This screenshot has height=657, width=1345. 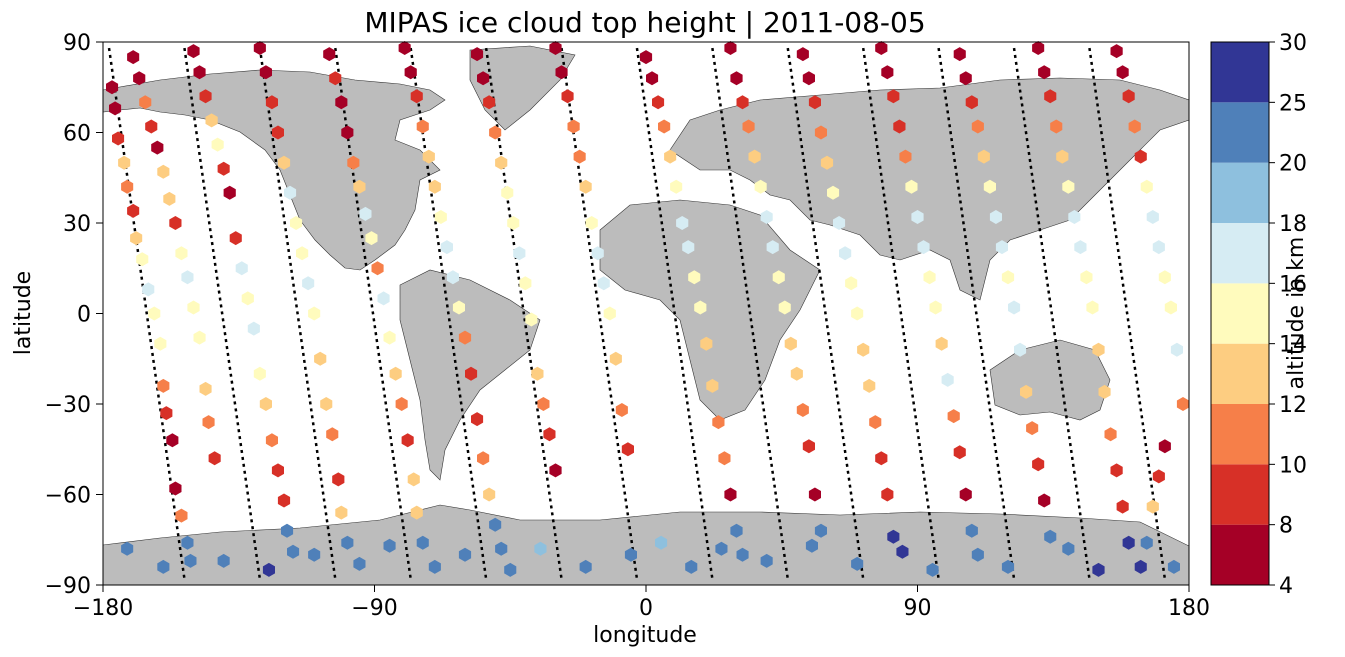 What do you see at coordinates (918, 608) in the screenshot?
I see `x-tick-label: 90` at bounding box center [918, 608].